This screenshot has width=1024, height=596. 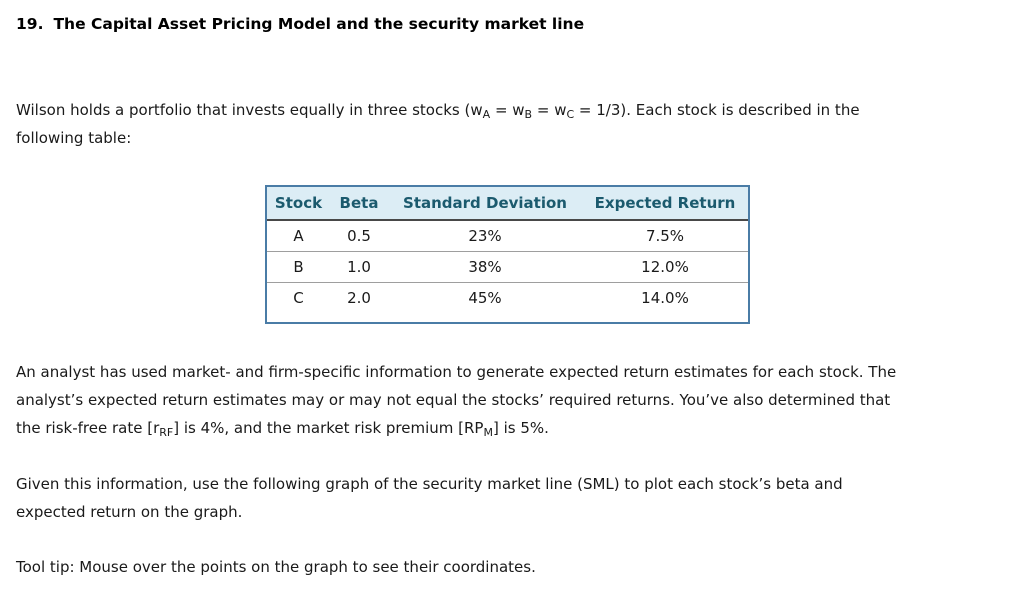 What do you see at coordinates (485, 204) in the screenshot?
I see `column-header-standard-deviation: Standard Deviation` at bounding box center [485, 204].